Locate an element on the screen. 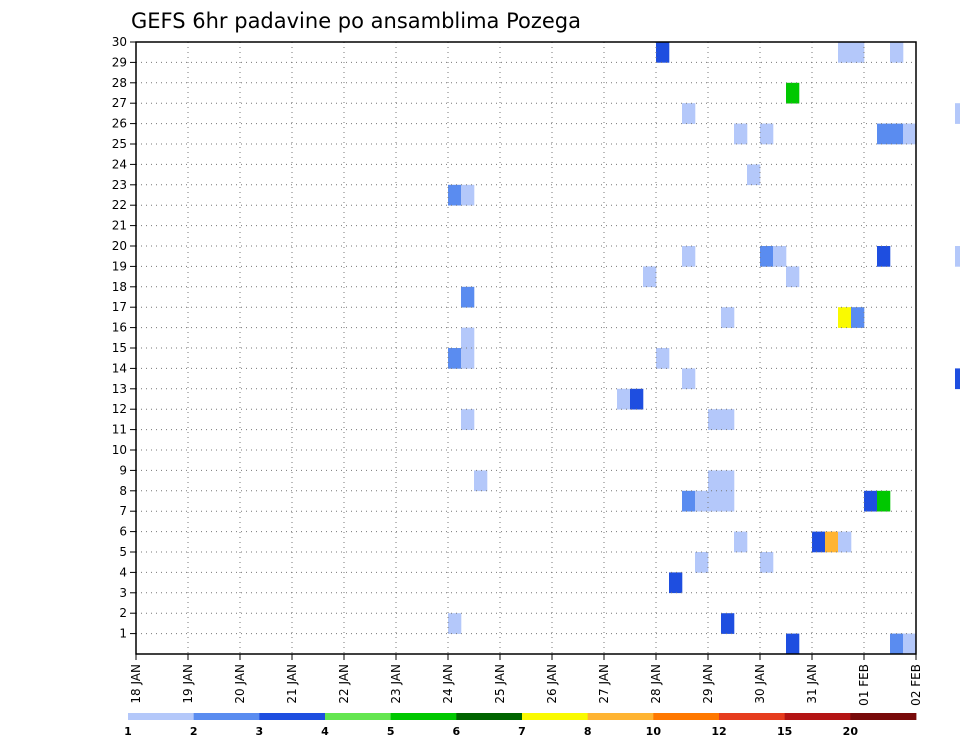 The width and height of the screenshot is (960, 742). y-tick-label: 27 is located at coordinates (119, 103).